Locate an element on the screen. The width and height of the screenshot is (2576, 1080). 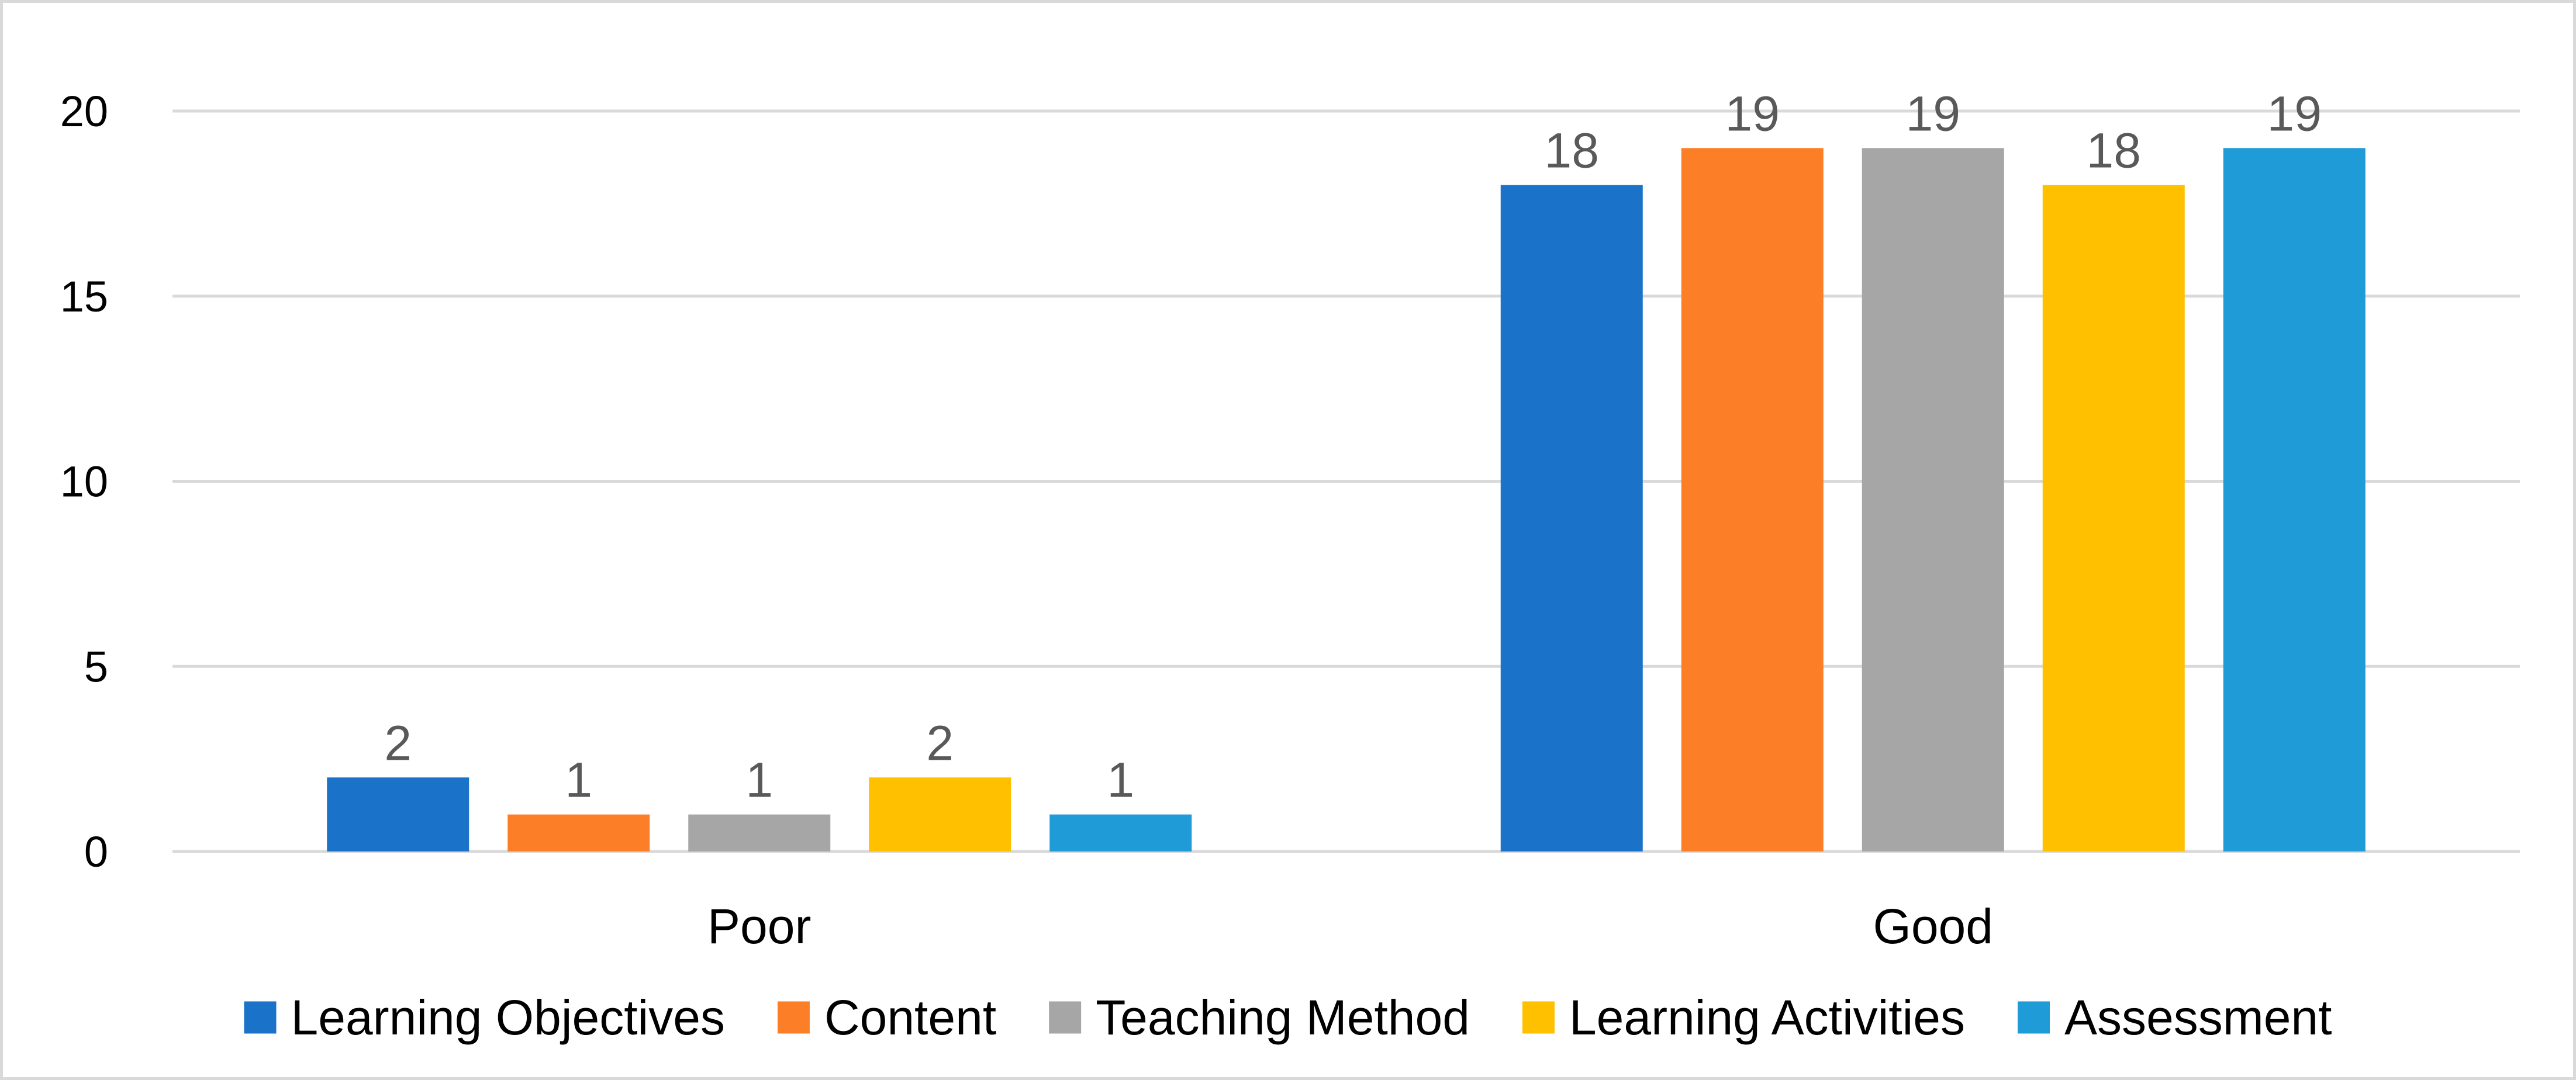
y-tick-label-5: 5 is located at coordinates (96, 666).